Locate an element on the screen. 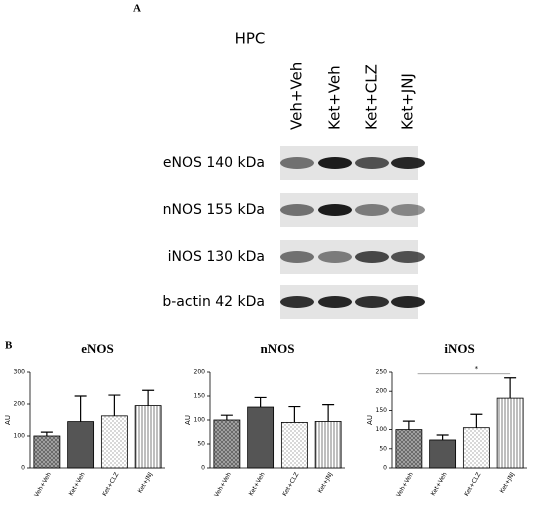 This screenshot has height=507, width=550. y-tick-label: 250 is located at coordinates (382, 372).